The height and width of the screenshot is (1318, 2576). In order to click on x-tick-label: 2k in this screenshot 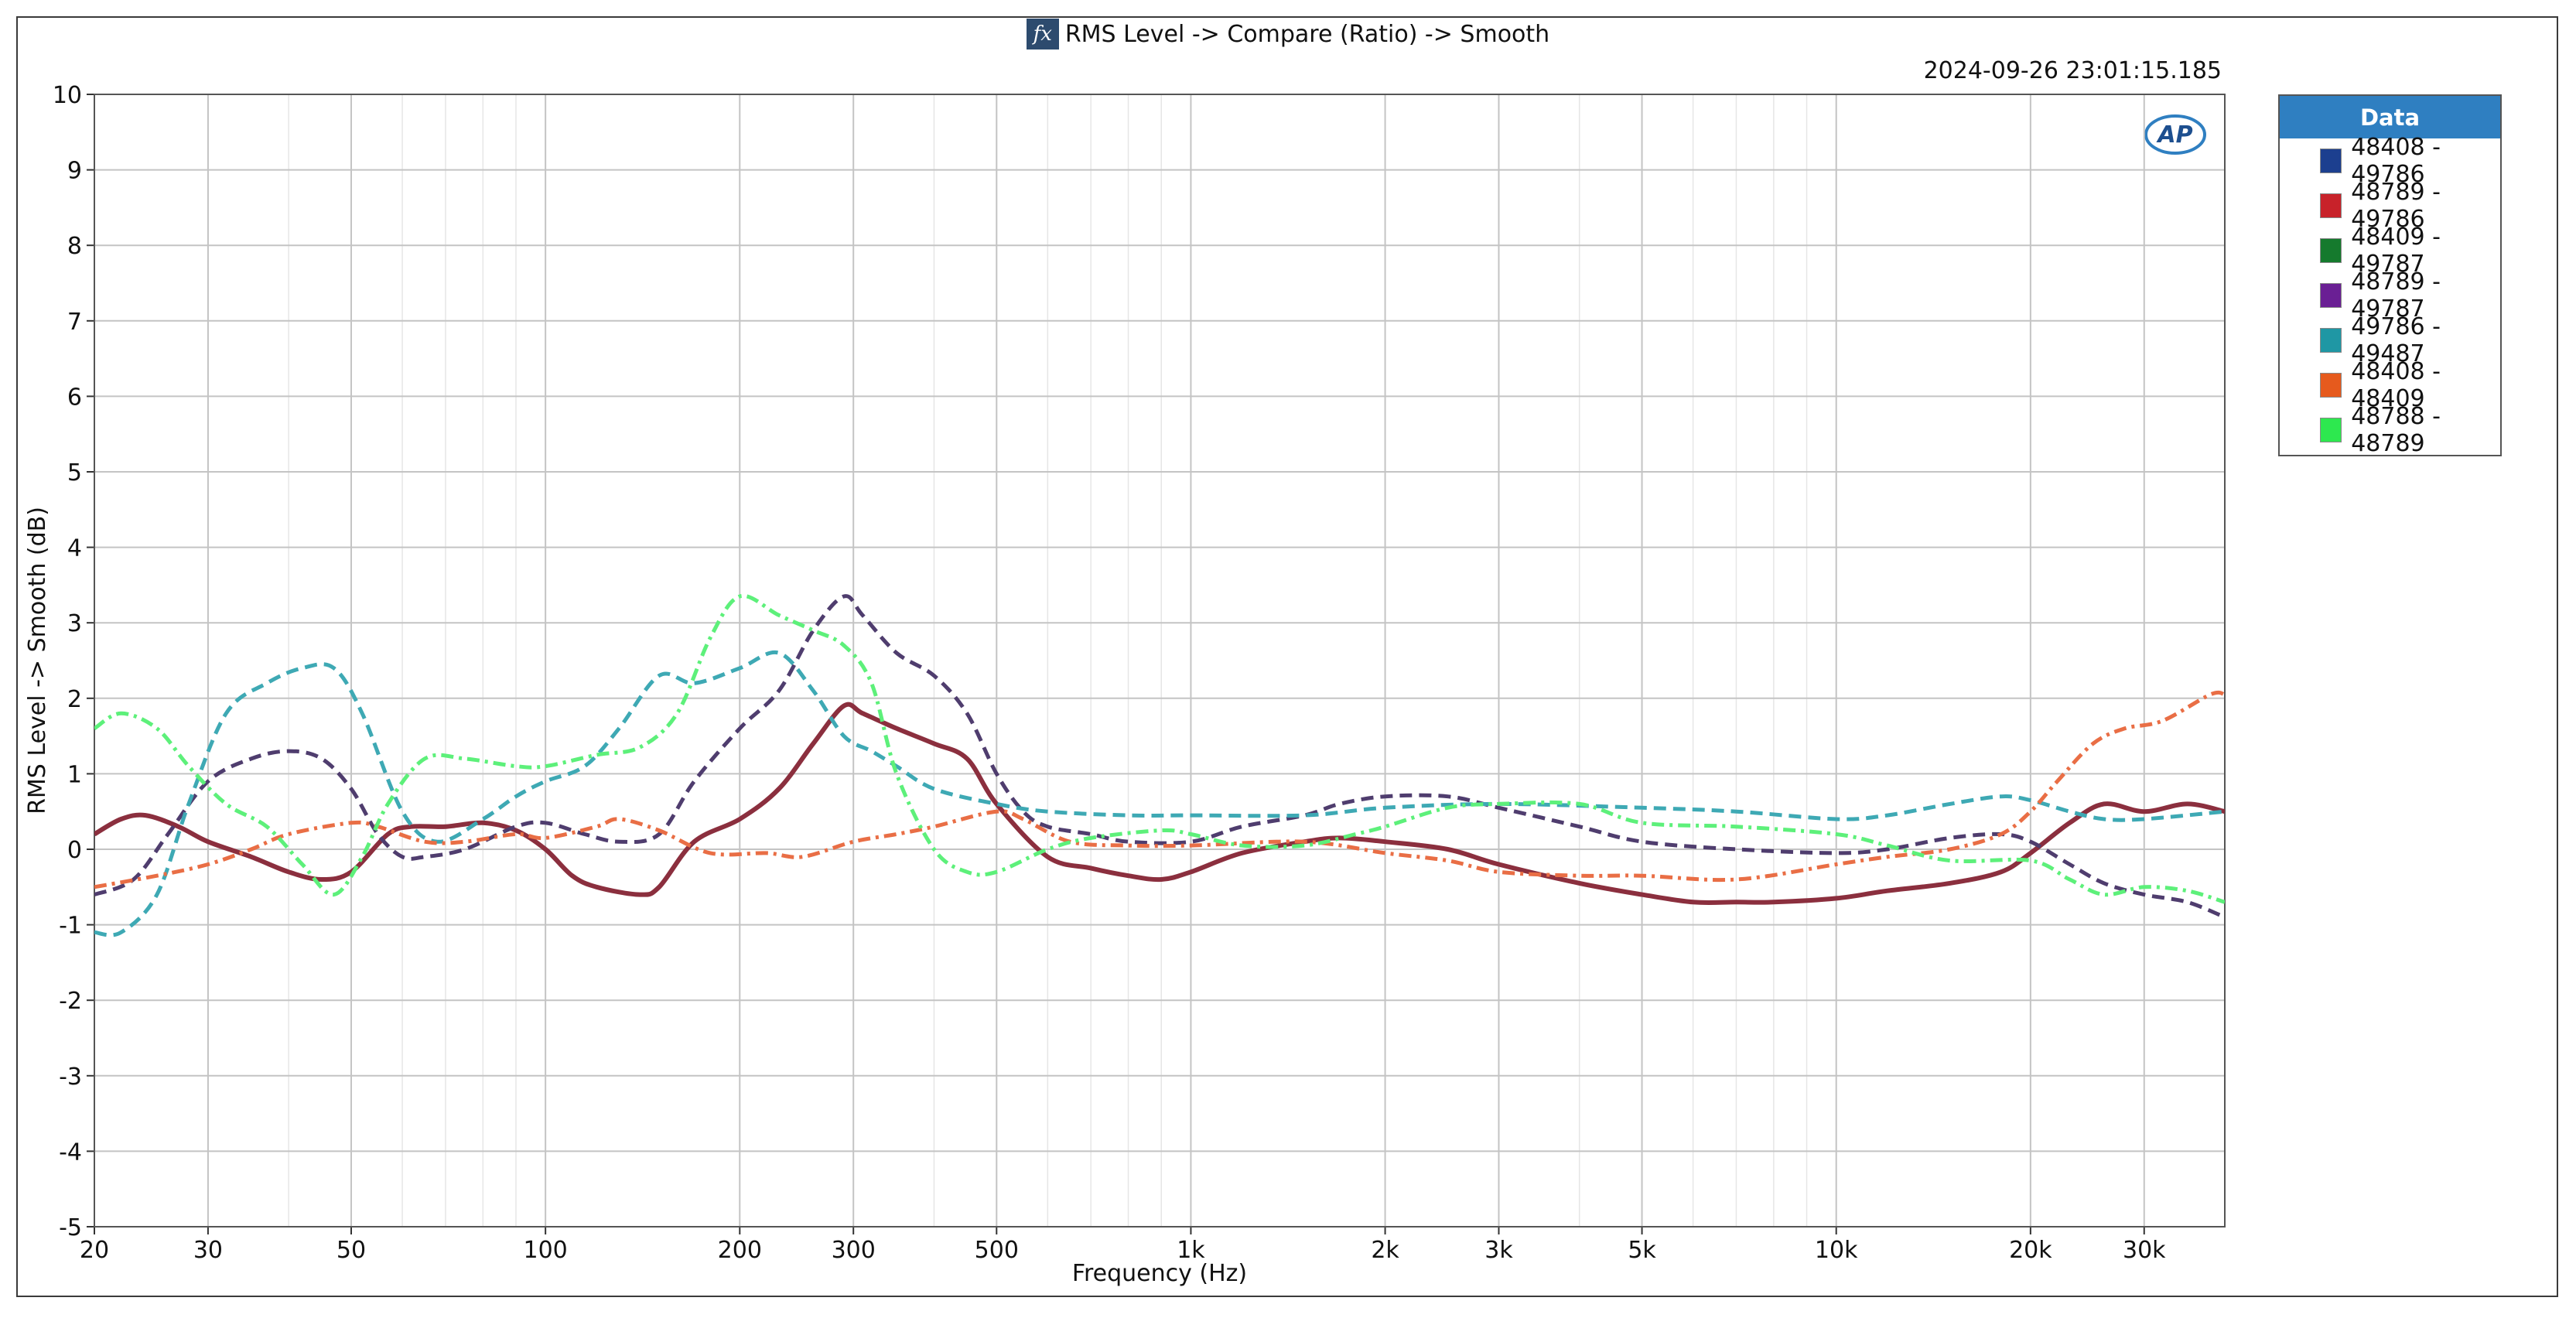, I will do `click(1385, 1250)`.